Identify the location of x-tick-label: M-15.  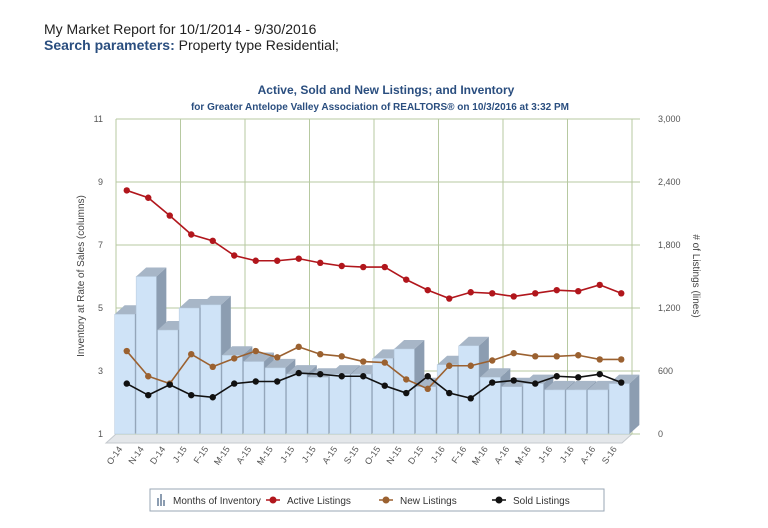
(265, 455).